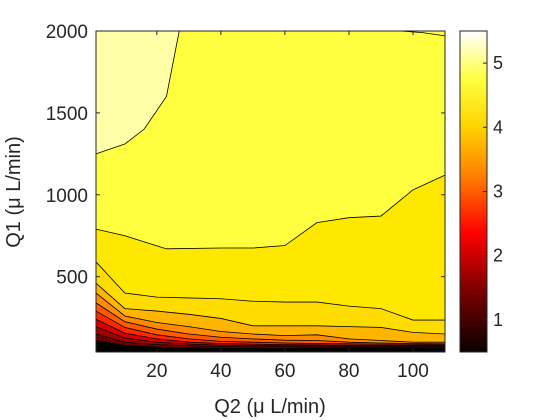 The image size is (560, 420). Describe the element at coordinates (67, 196) in the screenshot. I see `y-tick-label: 1000` at that location.